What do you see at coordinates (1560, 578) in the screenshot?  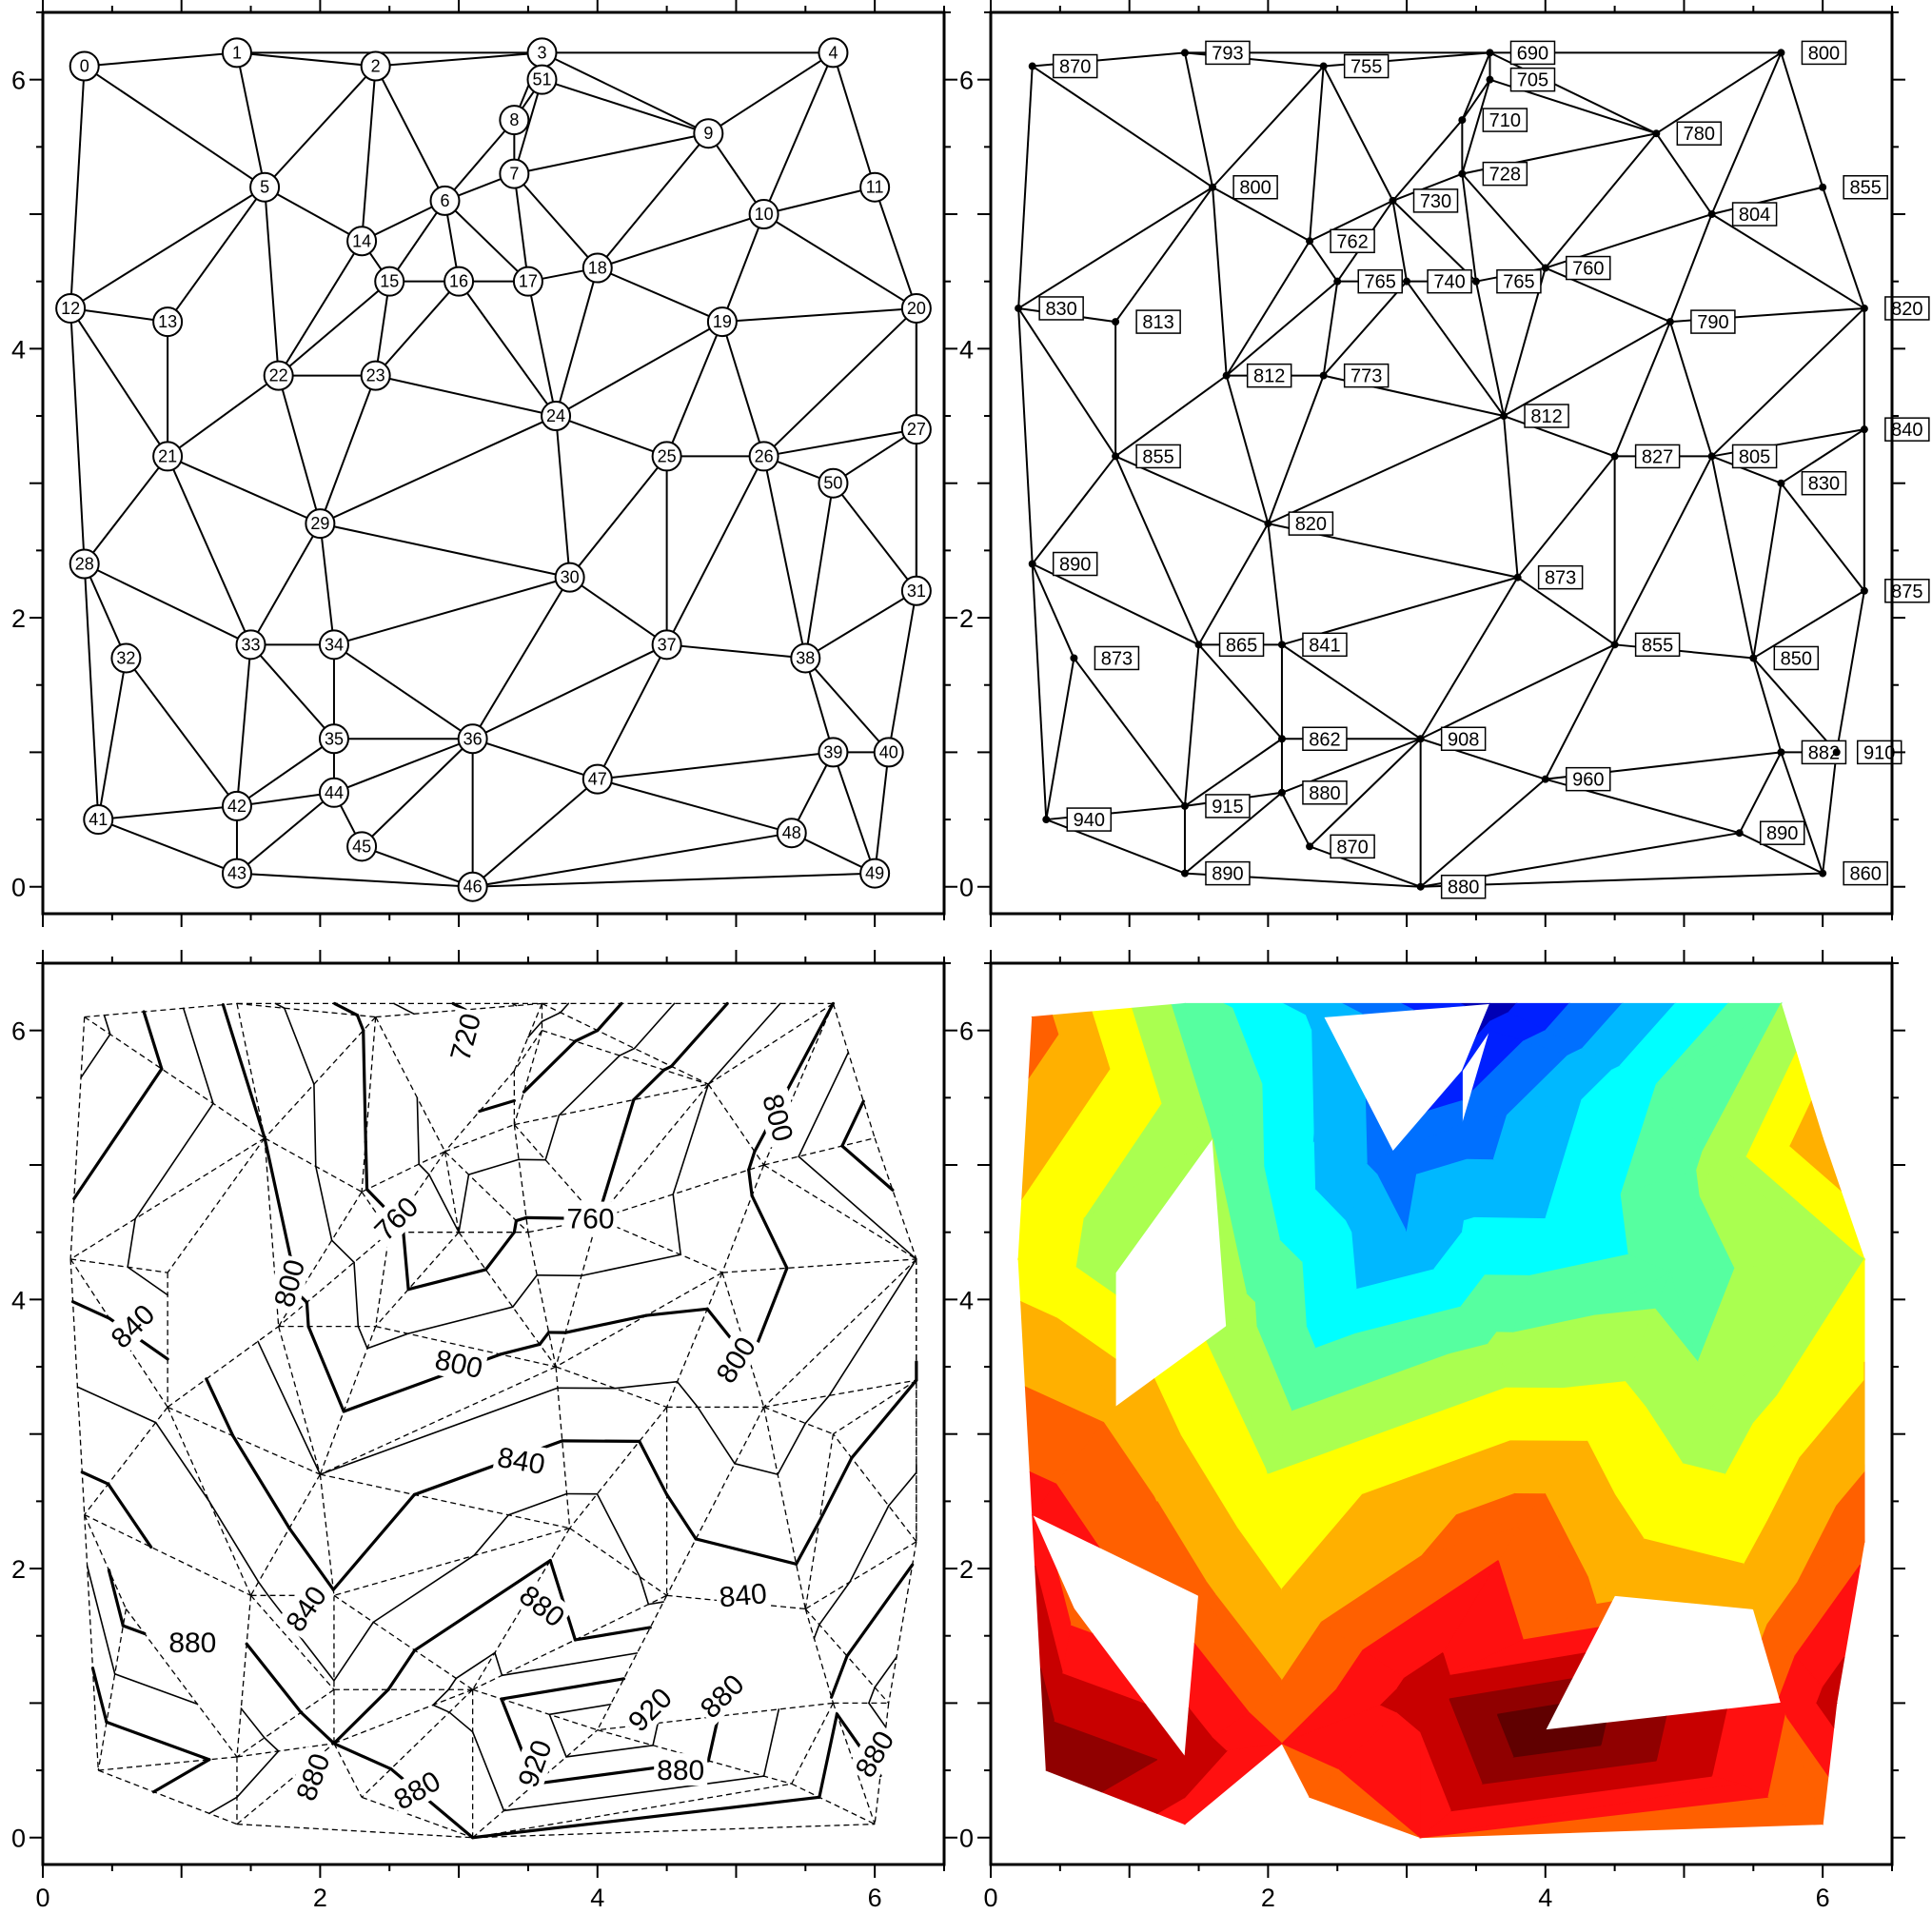 I see `value-label: 873` at bounding box center [1560, 578].